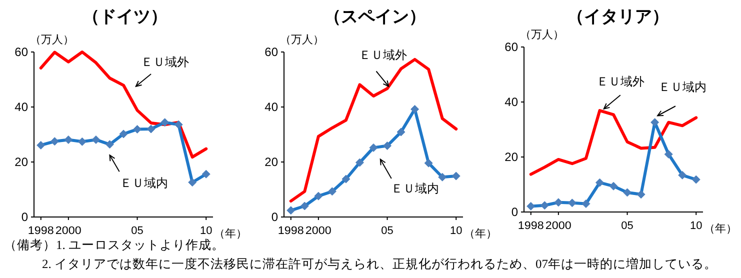 This screenshot has width=741, height=278. Describe the element at coordinates (618, 16) in the screenshot. I see `chart-title: （イタリア）` at that location.